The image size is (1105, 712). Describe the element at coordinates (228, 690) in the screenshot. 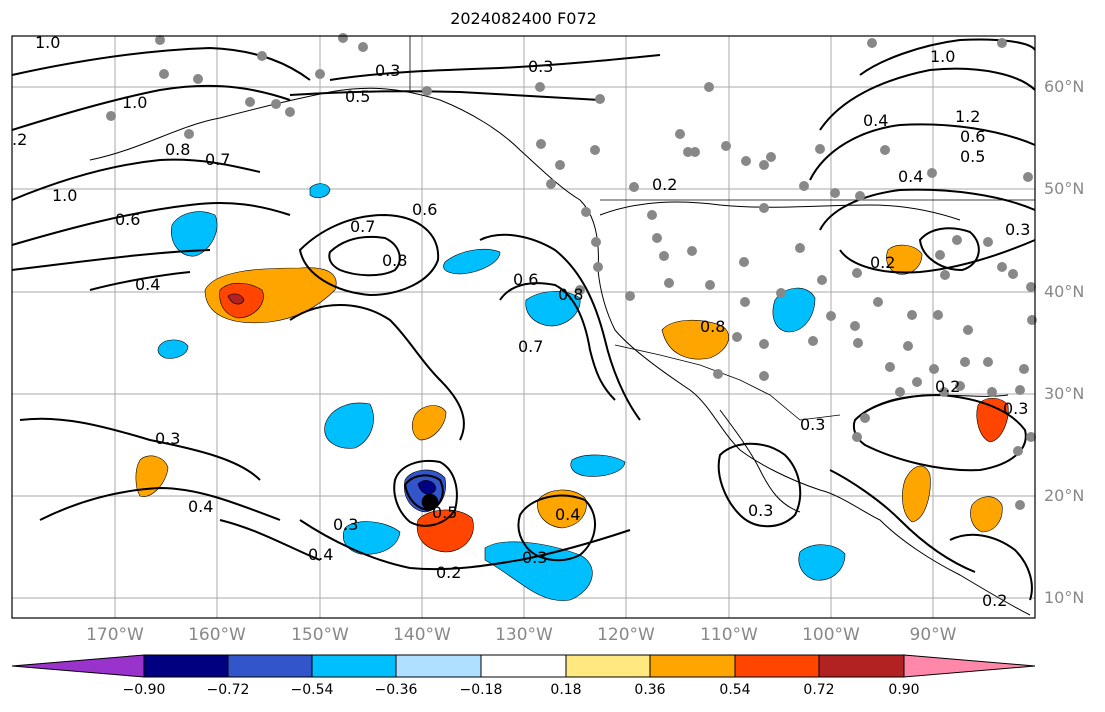

I see `colorbar-tick-label: −0.72` at that location.